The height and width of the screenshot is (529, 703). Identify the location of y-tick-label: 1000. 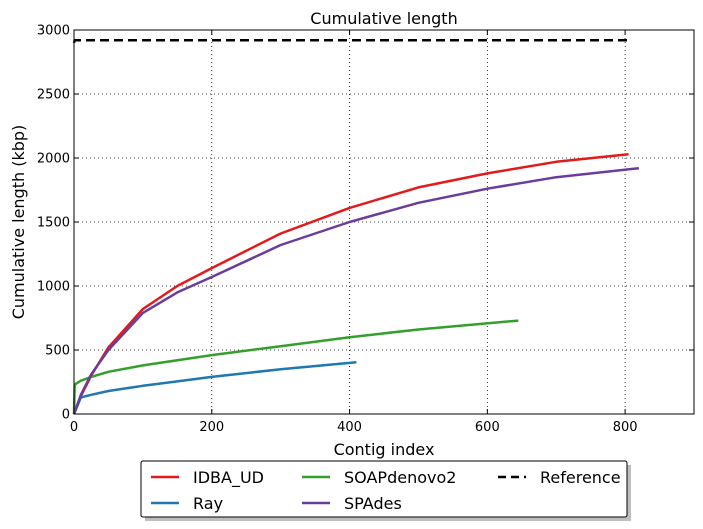
(53, 287).